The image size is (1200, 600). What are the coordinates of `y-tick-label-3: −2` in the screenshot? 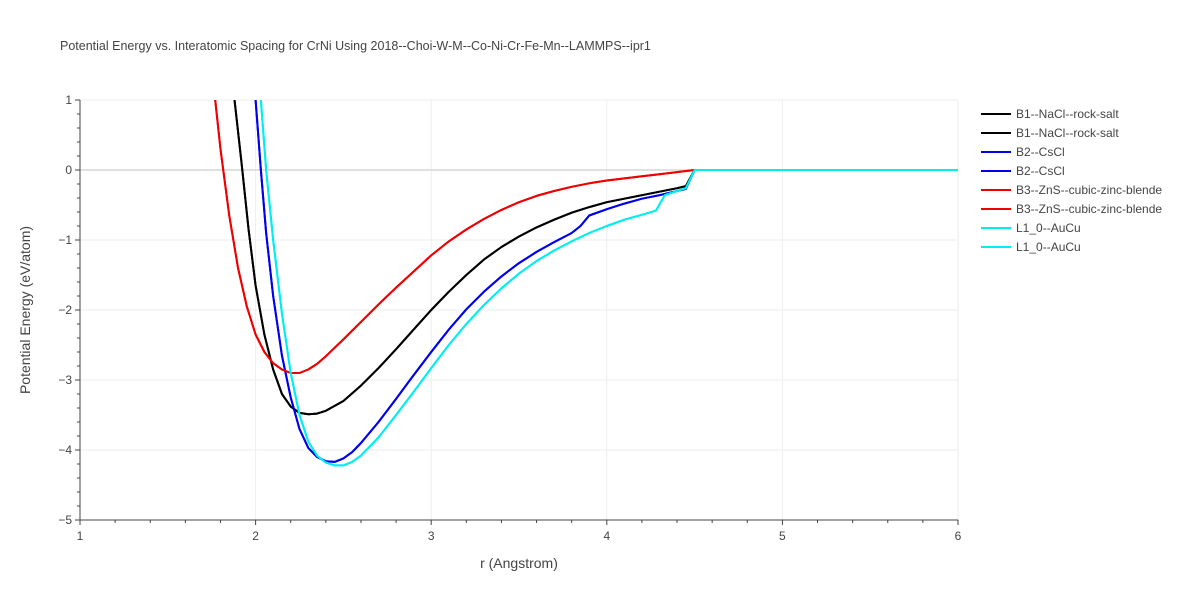 It's located at (65, 310).